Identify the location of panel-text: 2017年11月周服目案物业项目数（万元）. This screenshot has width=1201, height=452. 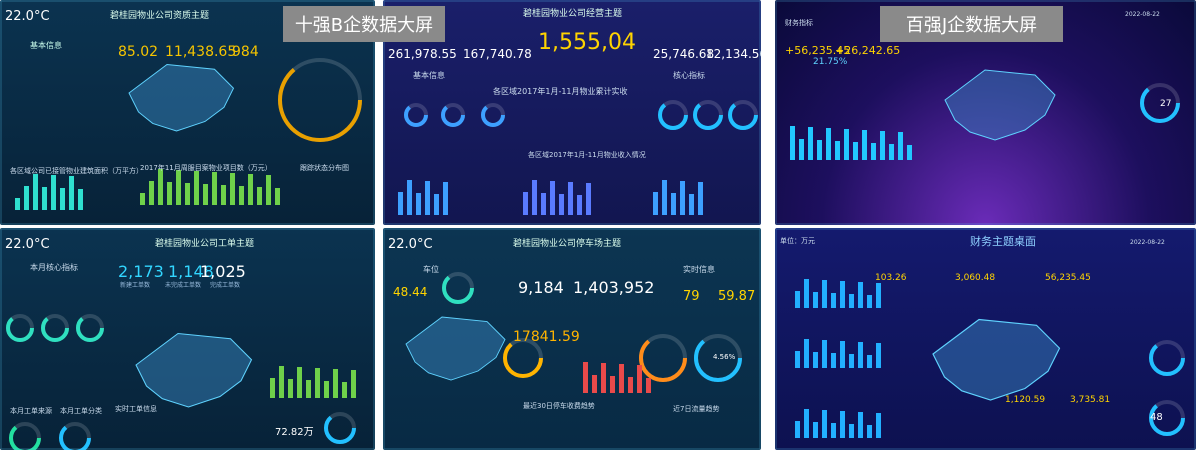
(206, 168).